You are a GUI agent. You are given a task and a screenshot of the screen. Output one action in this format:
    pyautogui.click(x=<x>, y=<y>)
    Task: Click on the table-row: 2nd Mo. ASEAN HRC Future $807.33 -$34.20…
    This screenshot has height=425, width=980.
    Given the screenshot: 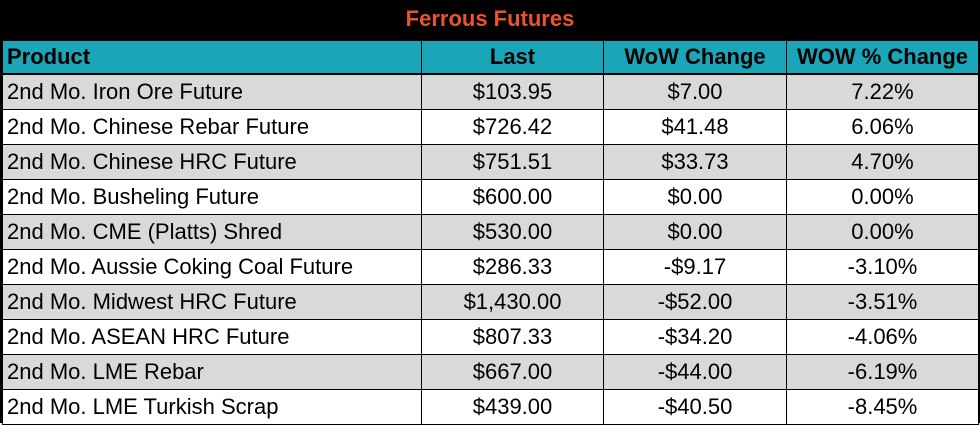 What is the action you would take?
    pyautogui.click(x=490, y=337)
    